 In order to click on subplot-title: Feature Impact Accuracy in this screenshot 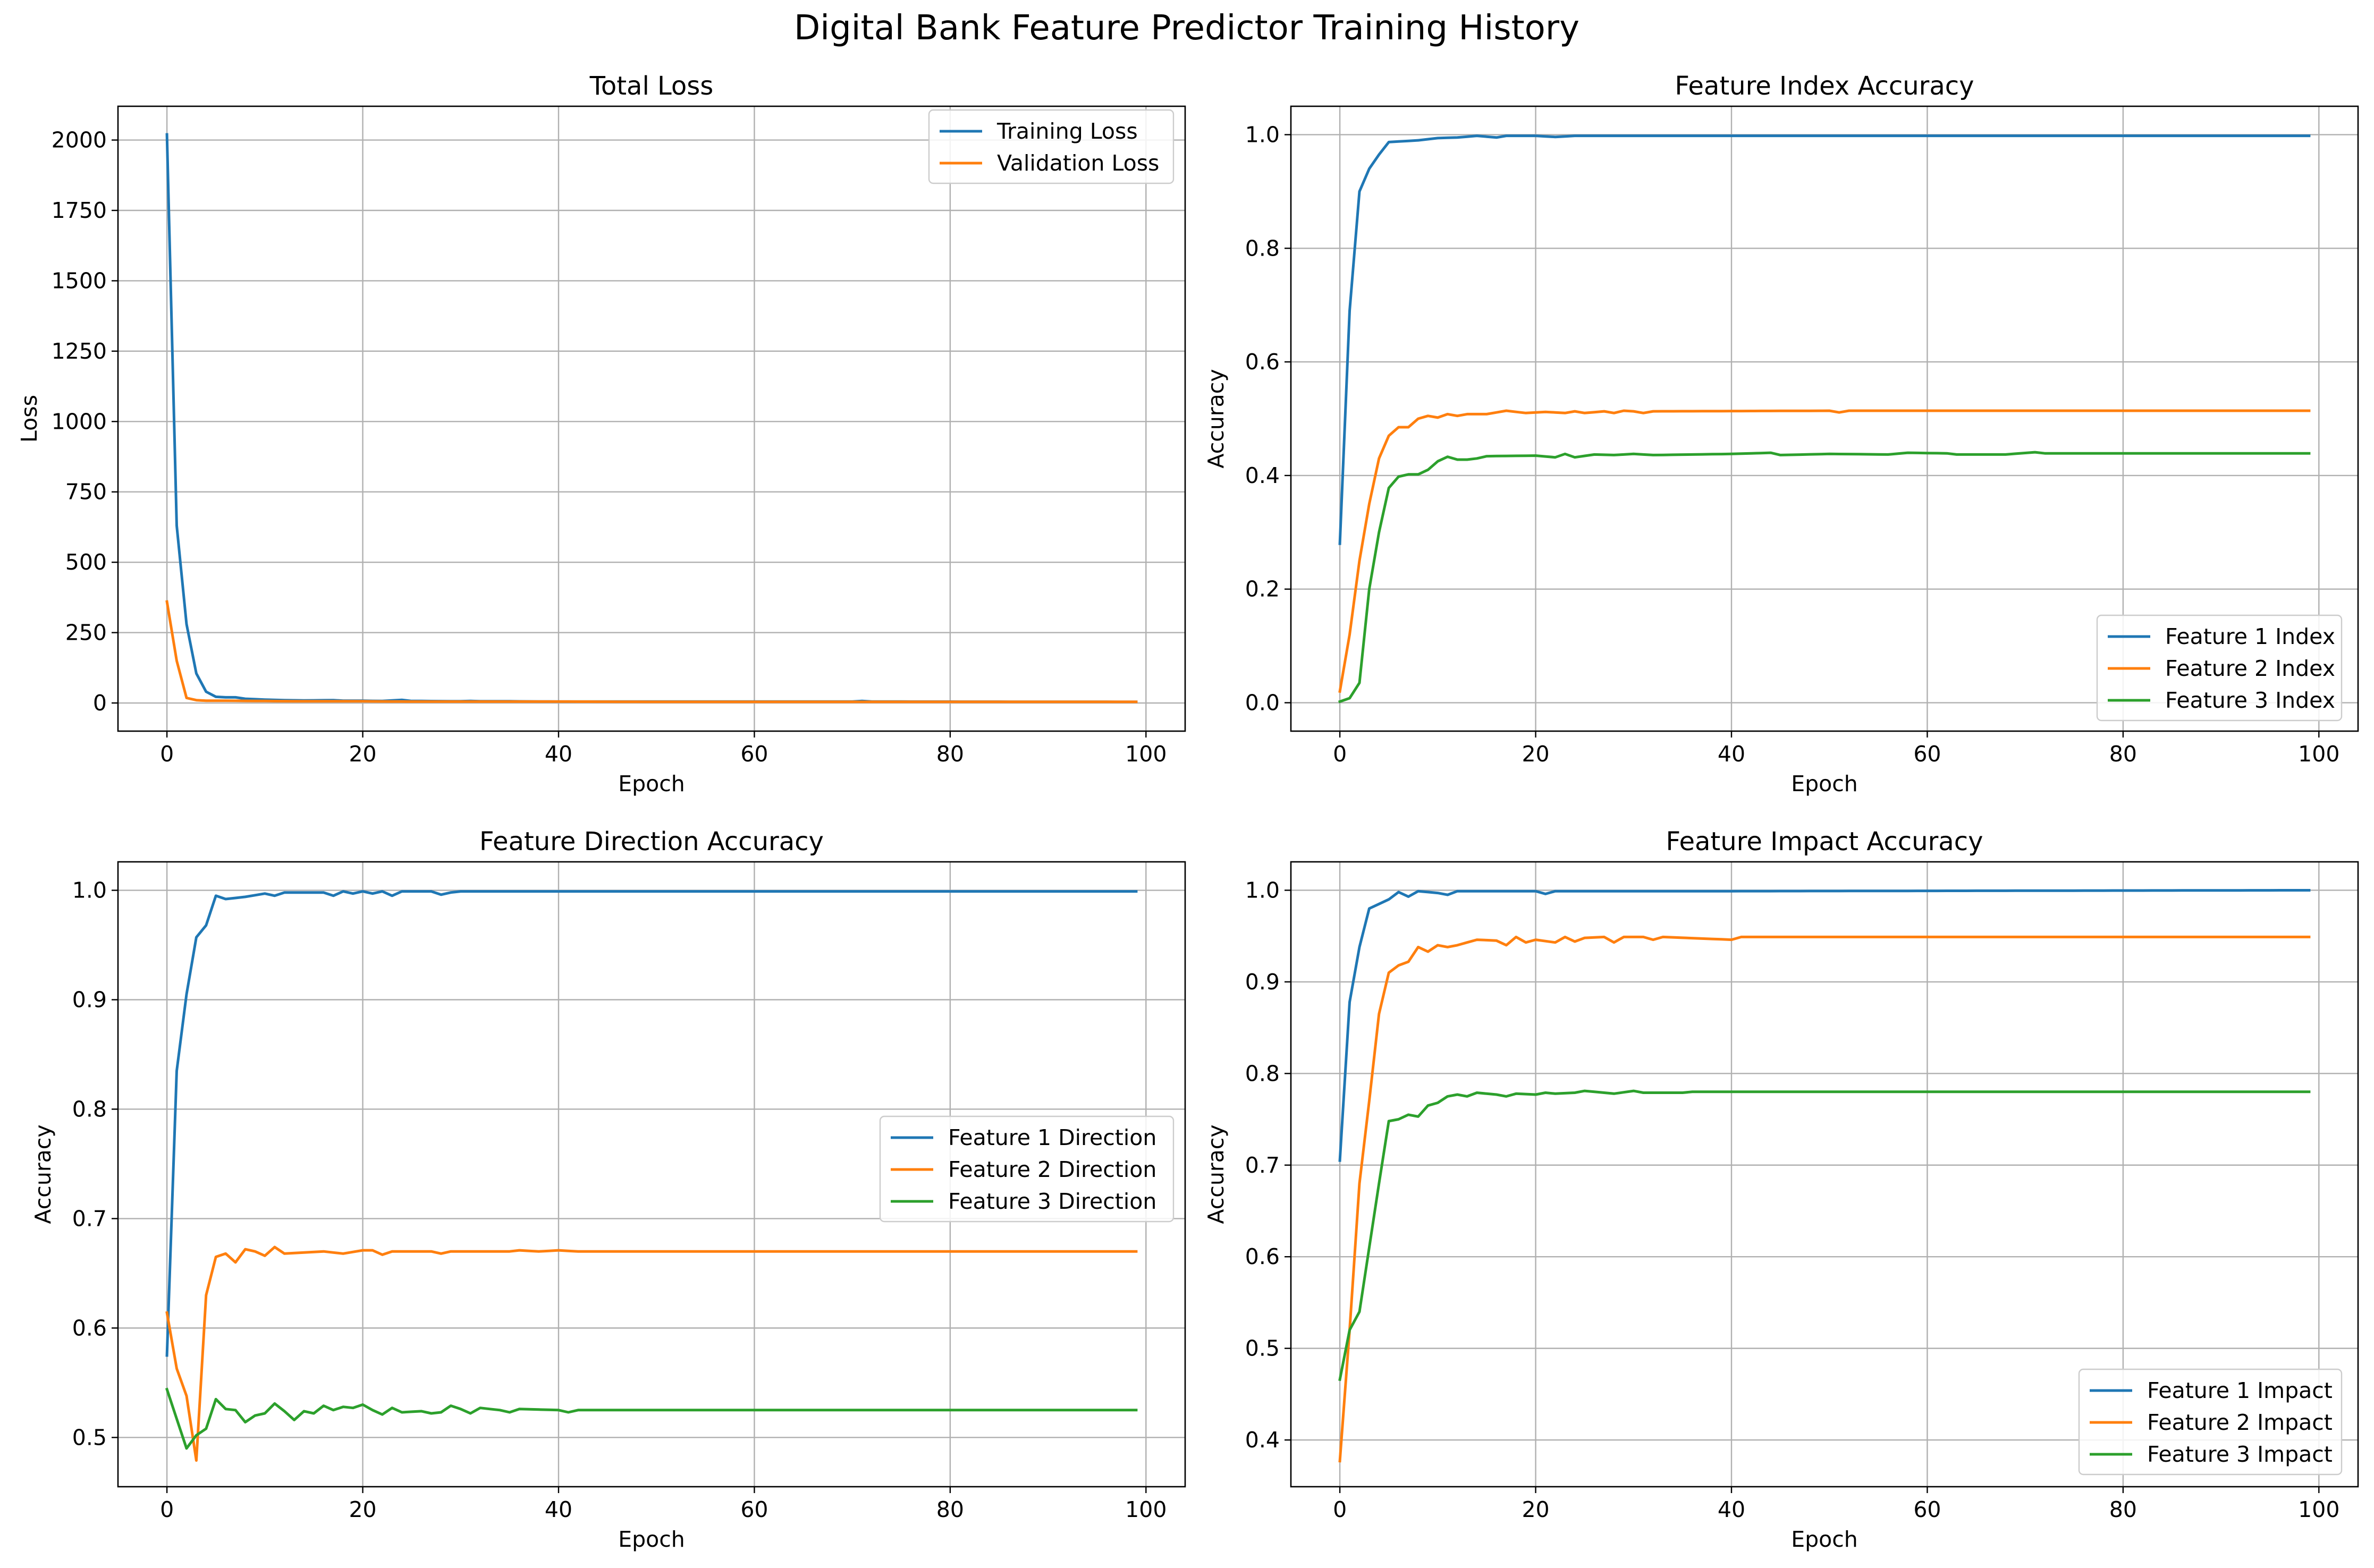, I will do `click(1824, 842)`.